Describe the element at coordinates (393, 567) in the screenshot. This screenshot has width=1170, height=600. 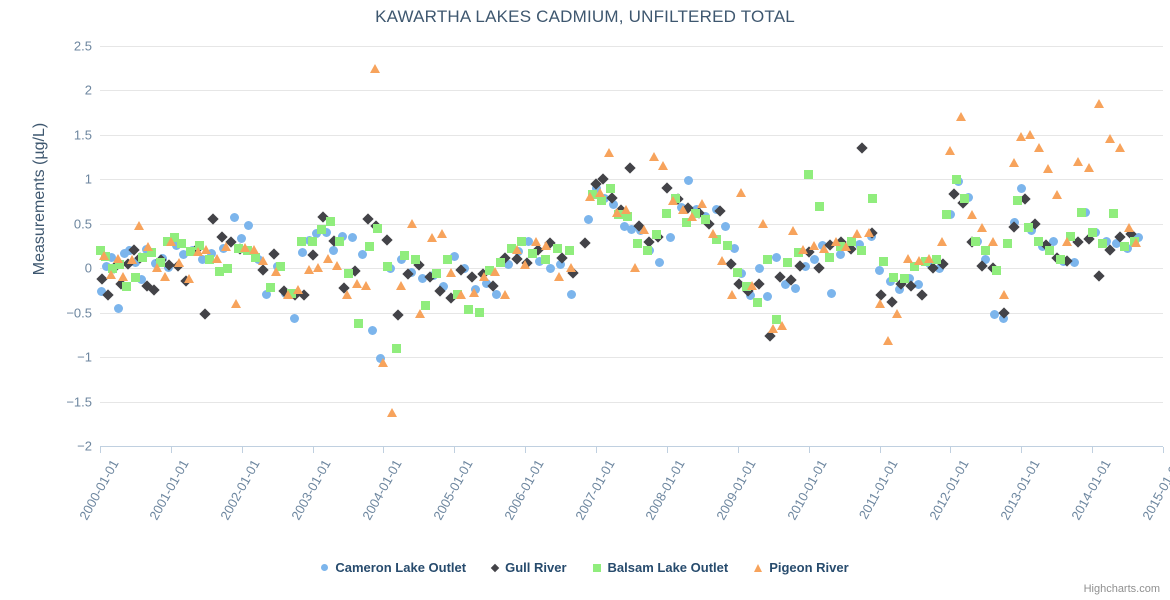
I see `legend-item-cameron-lake-outlet: Cameron Lake Outlet` at that location.